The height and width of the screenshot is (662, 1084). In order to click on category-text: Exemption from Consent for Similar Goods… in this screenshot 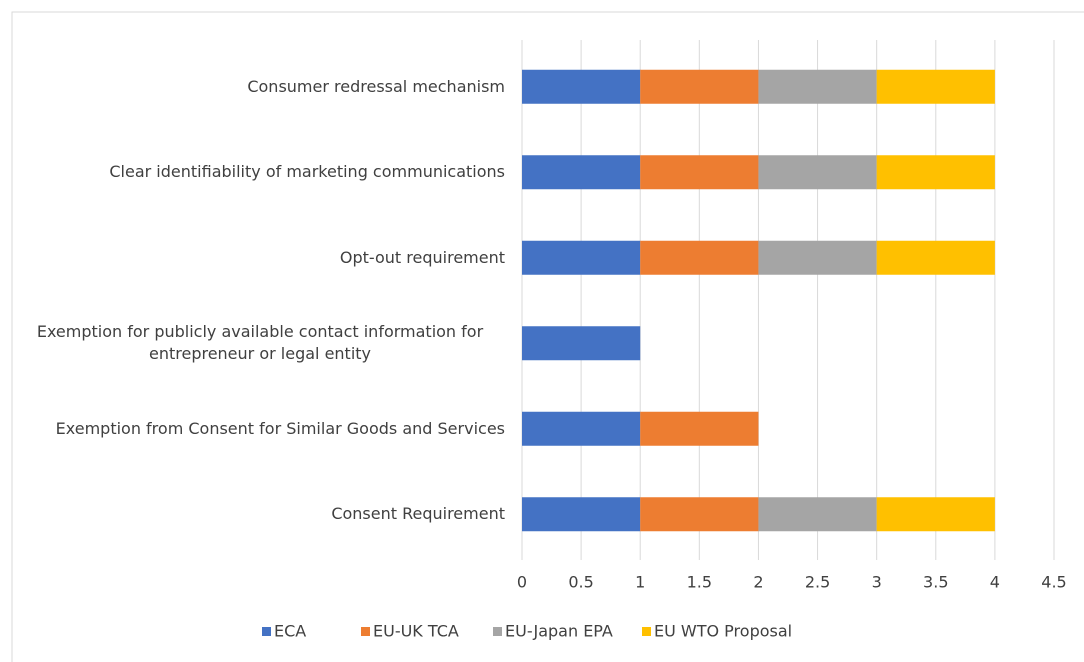, I will do `click(280, 428)`.